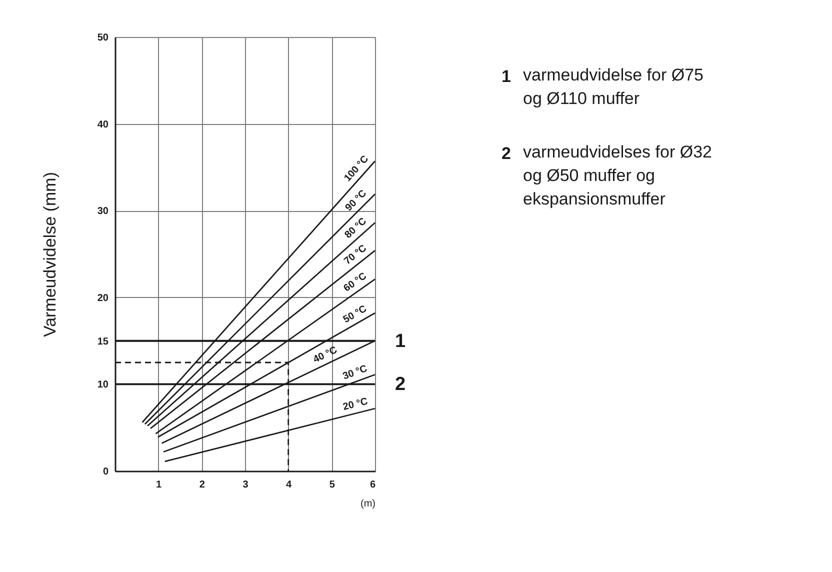 The width and height of the screenshot is (832, 572). I want to click on x-tick-label: 3, so click(245, 485).